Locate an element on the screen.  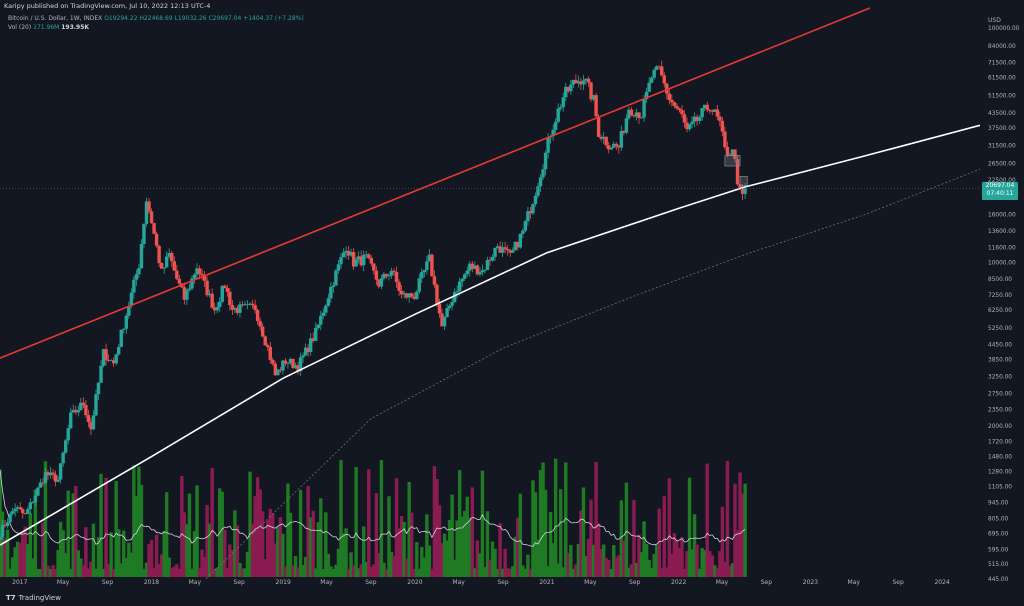
x-tick-label: 2023 is located at coordinates (810, 582).